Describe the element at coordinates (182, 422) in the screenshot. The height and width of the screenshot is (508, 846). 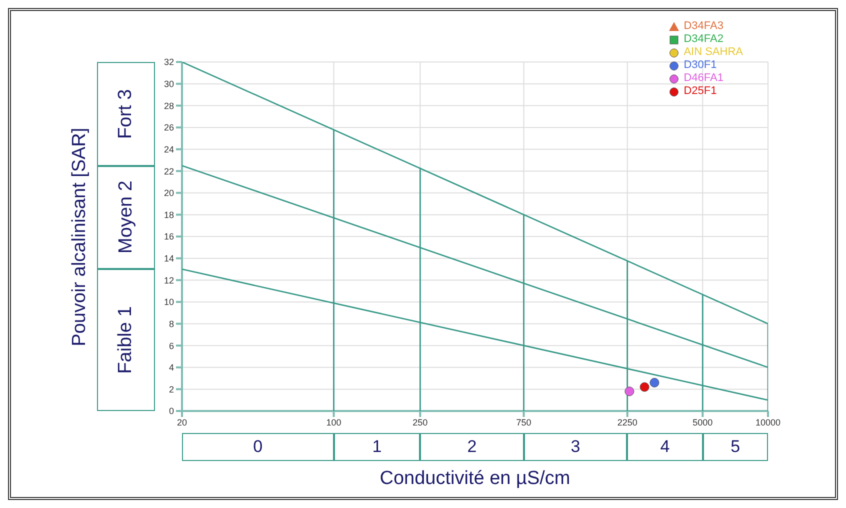
I see `x-tick-label: 20` at that location.